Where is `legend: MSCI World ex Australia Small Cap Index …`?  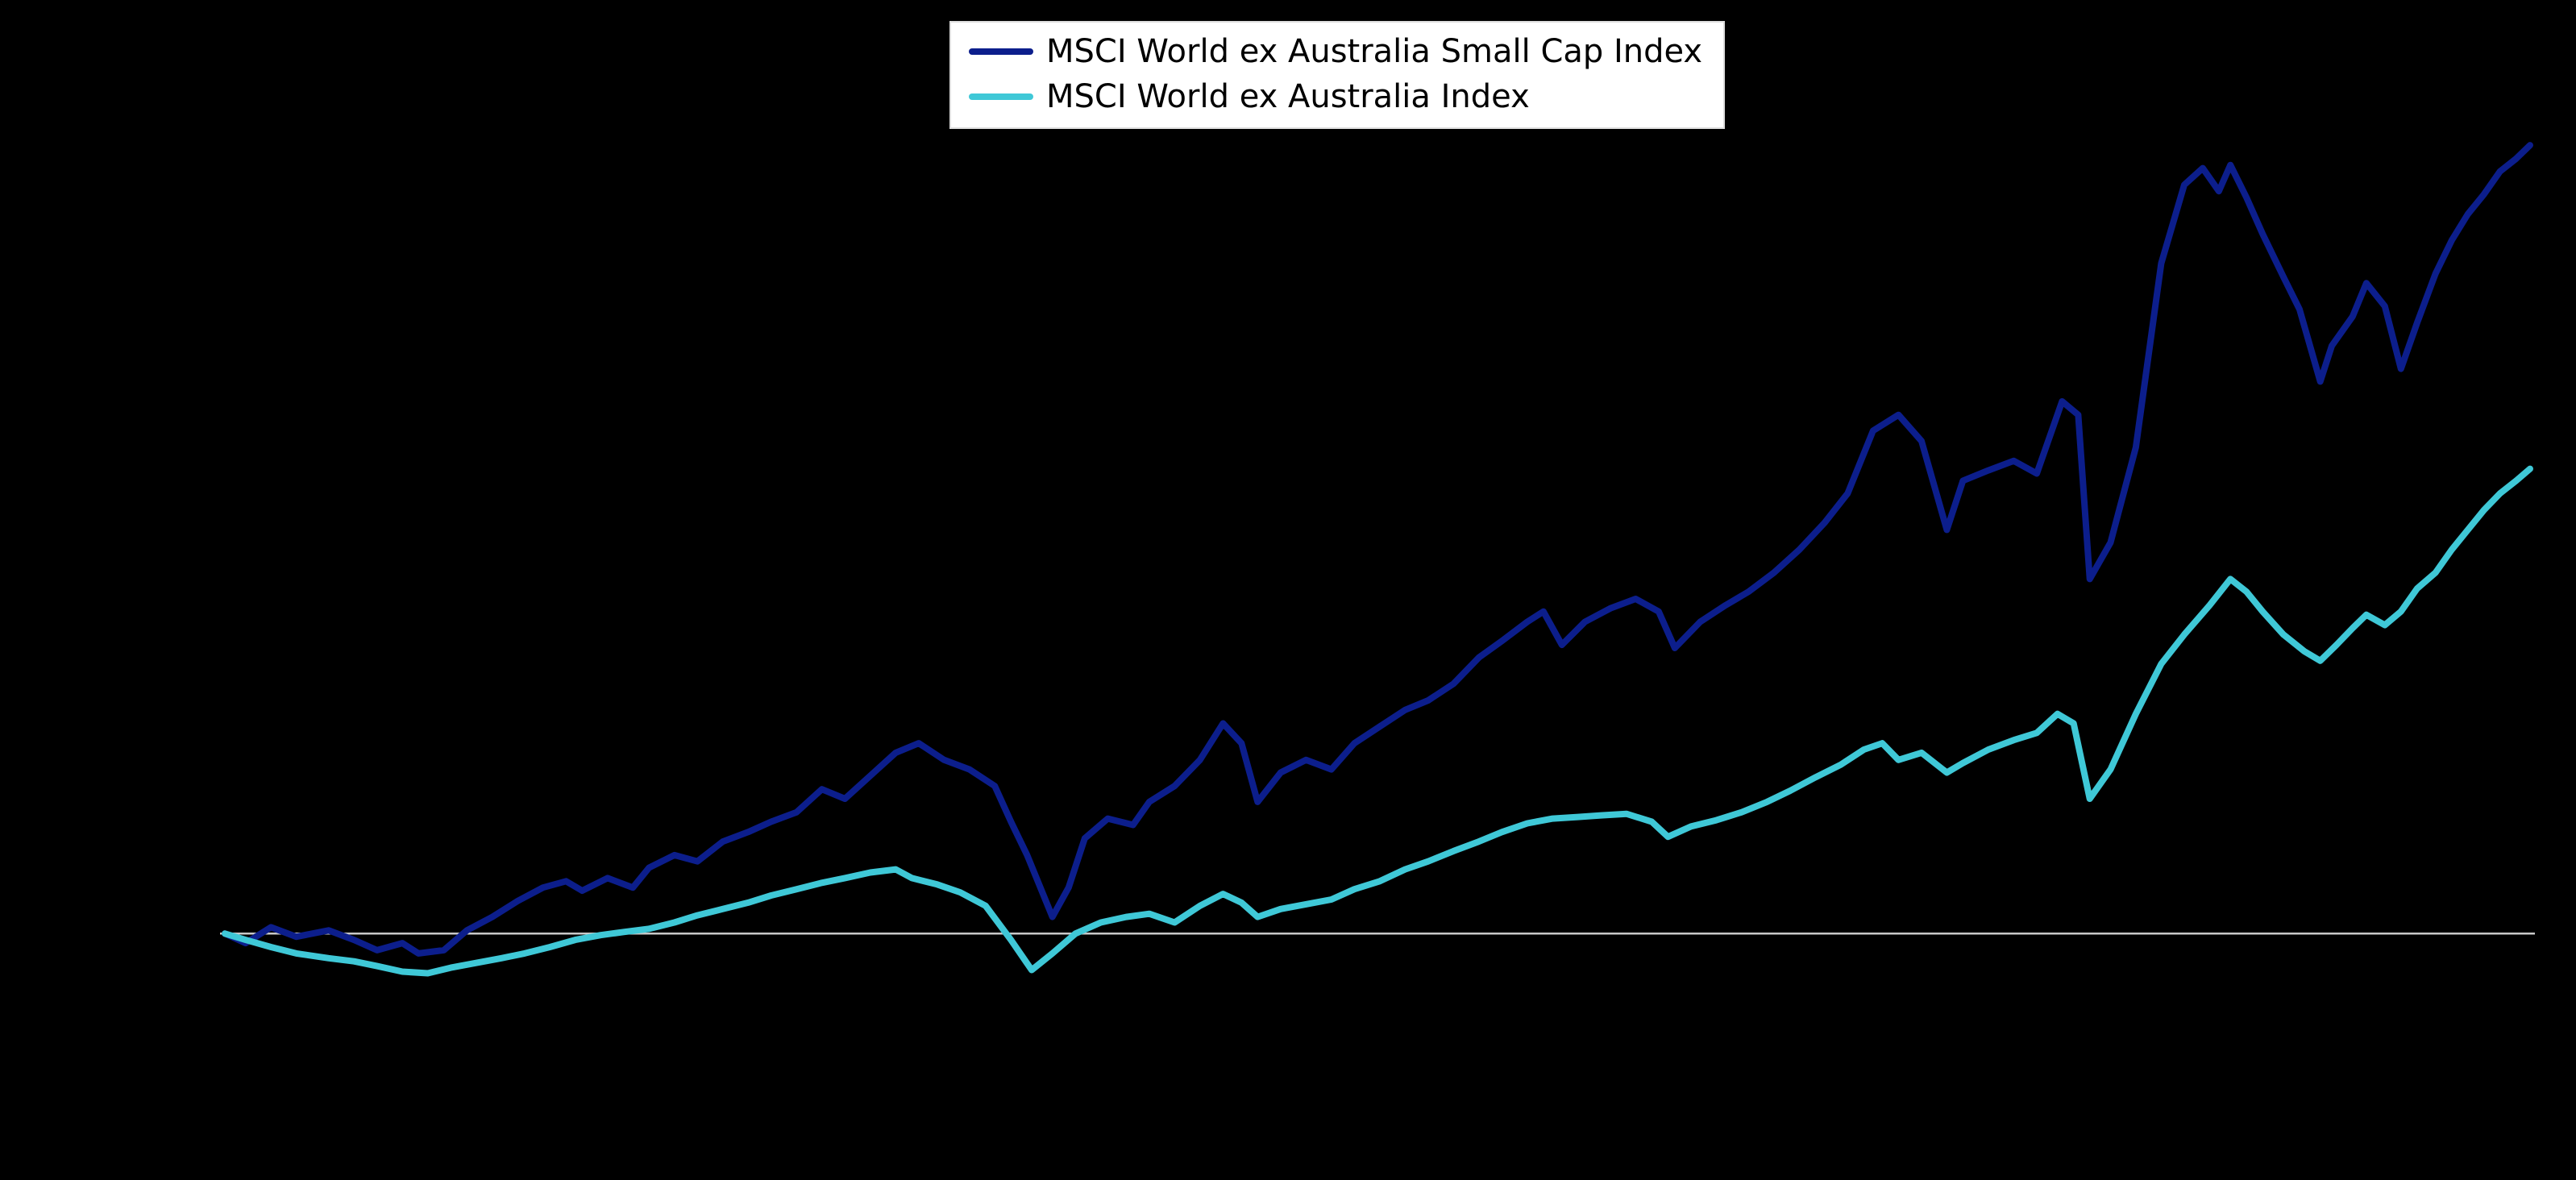 legend: MSCI World ex Australia Small Cap Index … is located at coordinates (1337, 75).